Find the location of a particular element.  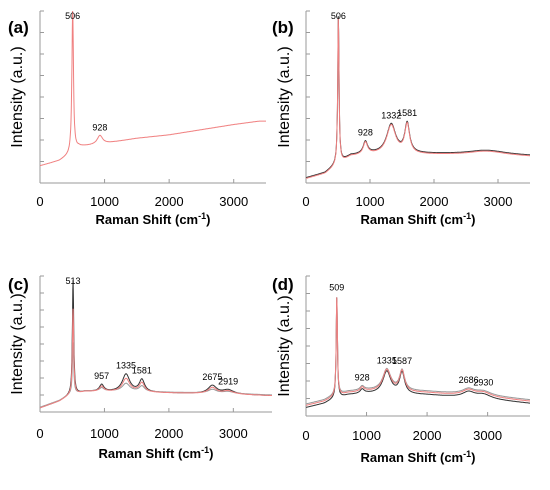

peak-label: 2919 is located at coordinates (228, 381).